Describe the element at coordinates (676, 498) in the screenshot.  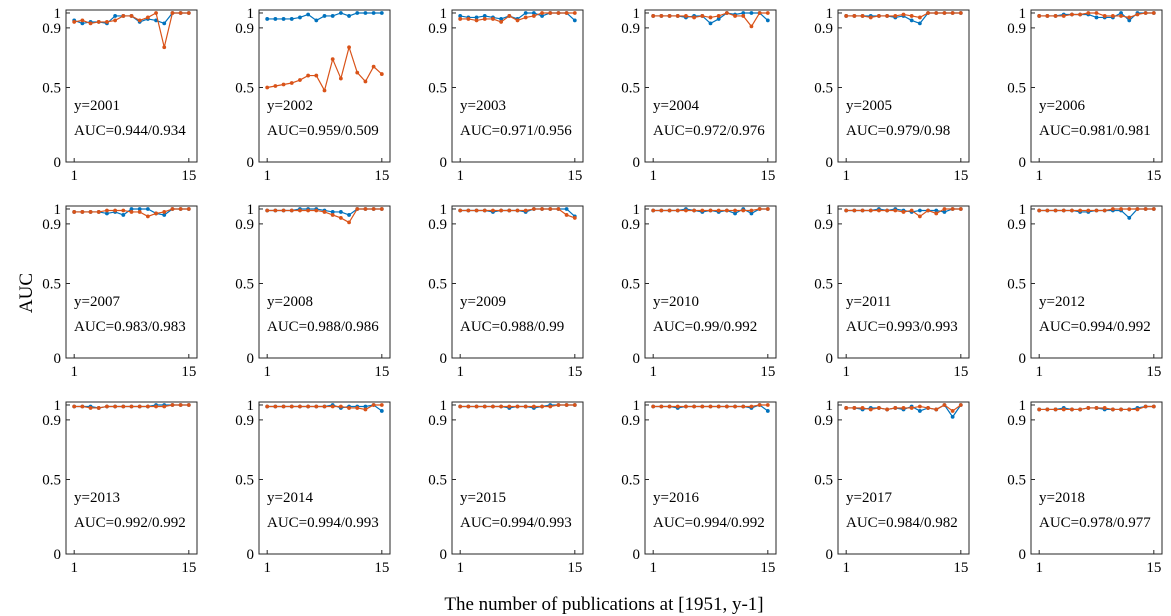
I see `panel-year-label: y=2016` at that location.